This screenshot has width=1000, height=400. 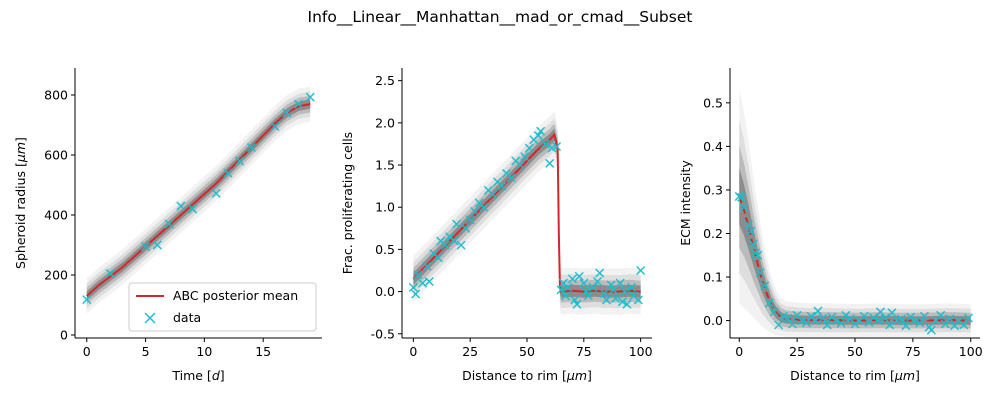 I want to click on posterior-sample-band, so click(x=855, y=213).